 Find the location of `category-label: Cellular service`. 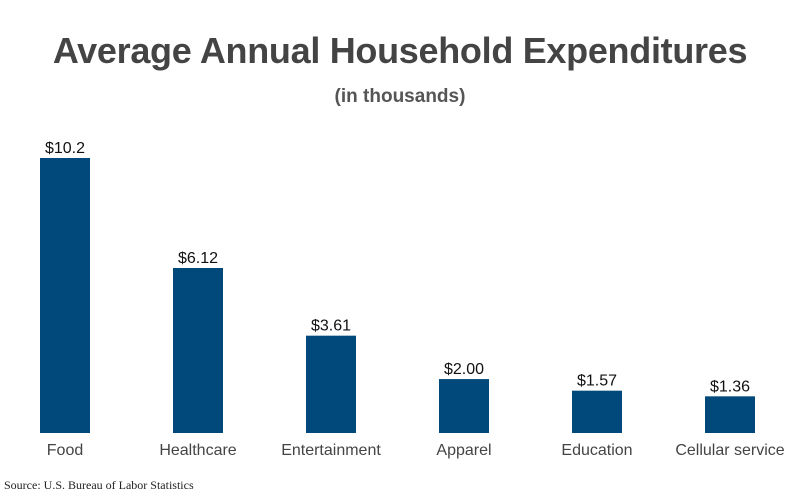

category-label: Cellular service is located at coordinates (729, 450).